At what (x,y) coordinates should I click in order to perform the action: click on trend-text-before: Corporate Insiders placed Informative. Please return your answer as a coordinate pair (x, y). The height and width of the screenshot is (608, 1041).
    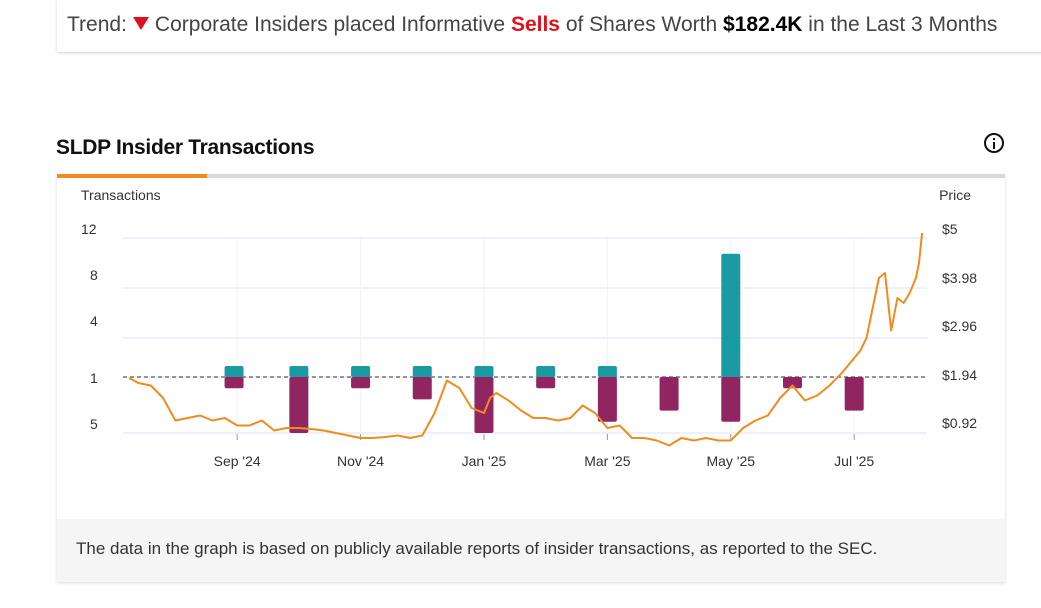
    Looking at the image, I should click on (330, 24).